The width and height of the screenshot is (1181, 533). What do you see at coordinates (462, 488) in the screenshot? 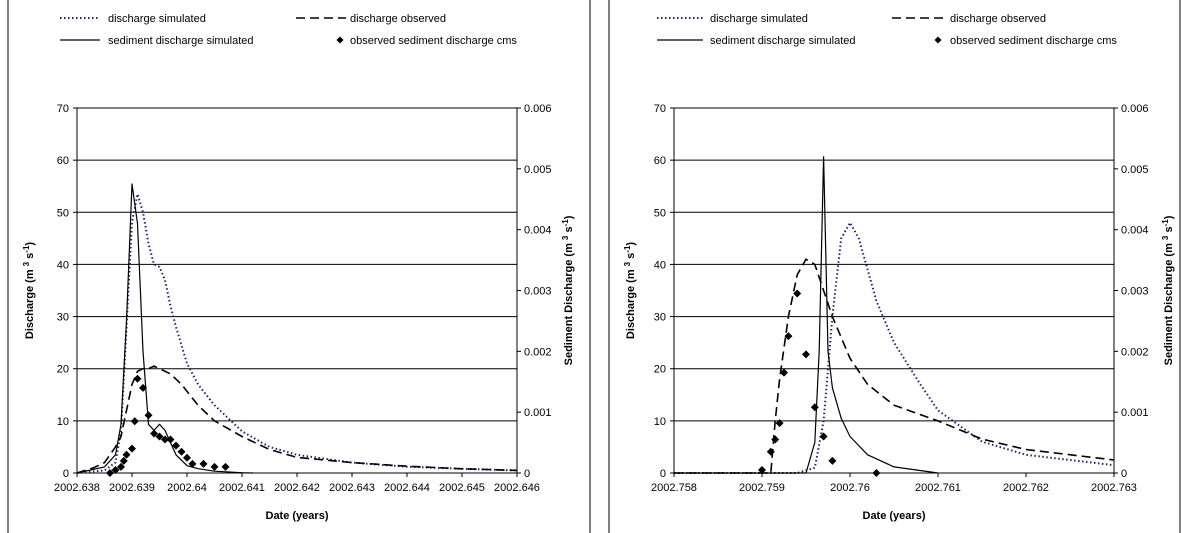
I see `x-tick-label: 2002.645` at bounding box center [462, 488].